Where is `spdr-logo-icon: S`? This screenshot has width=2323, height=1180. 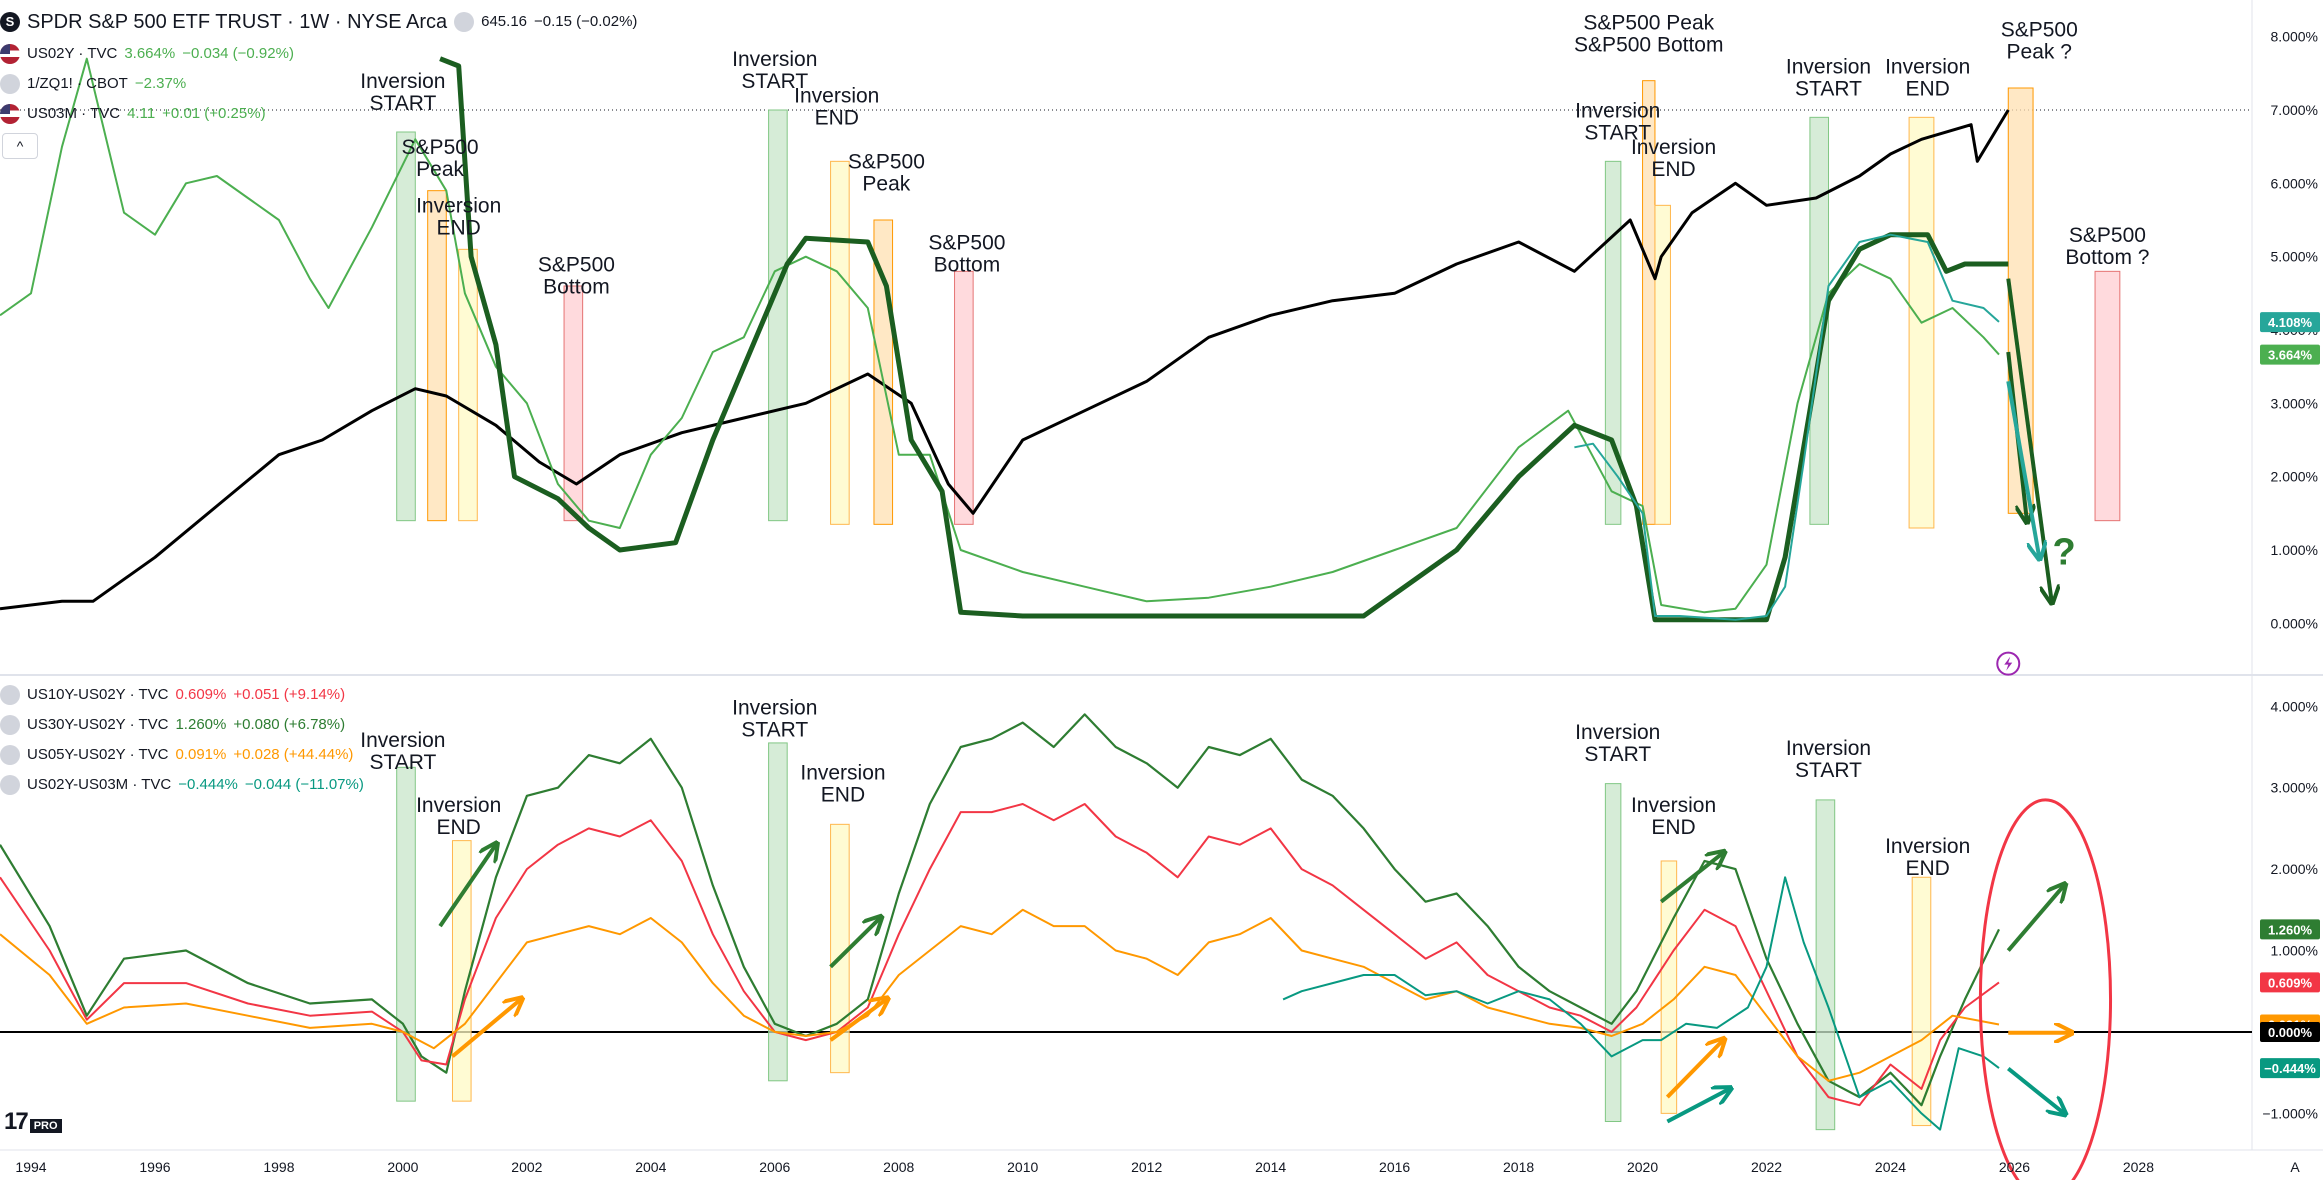
spdr-logo-icon: S is located at coordinates (10, 22).